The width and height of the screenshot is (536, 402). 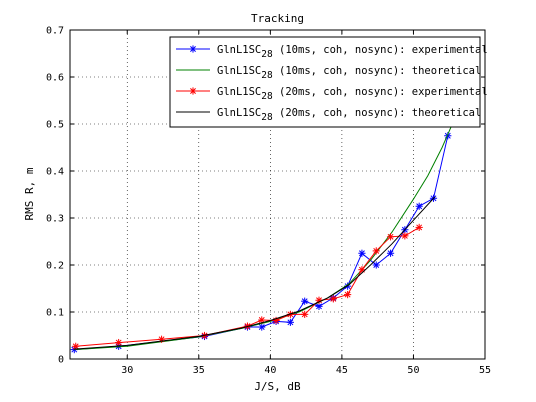 What do you see at coordinates (55, 78) in the screenshot?
I see `y-tick-label: 0.6` at bounding box center [55, 78].